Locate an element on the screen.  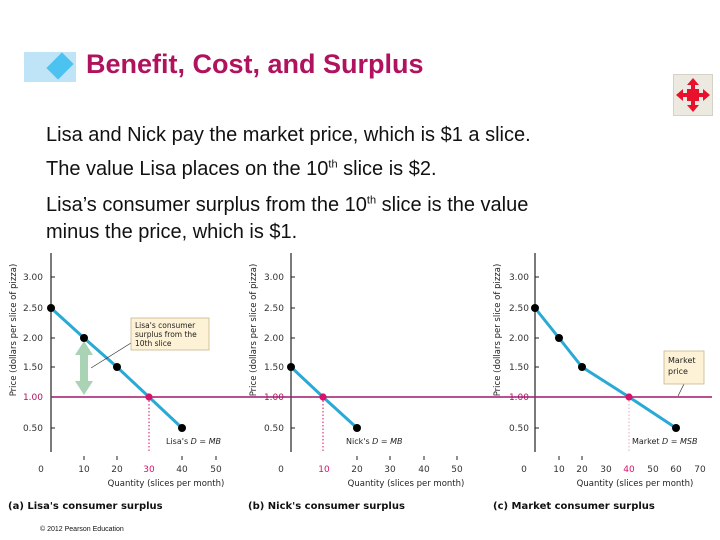
svg-text: 70 is located at coordinates (700, 470).